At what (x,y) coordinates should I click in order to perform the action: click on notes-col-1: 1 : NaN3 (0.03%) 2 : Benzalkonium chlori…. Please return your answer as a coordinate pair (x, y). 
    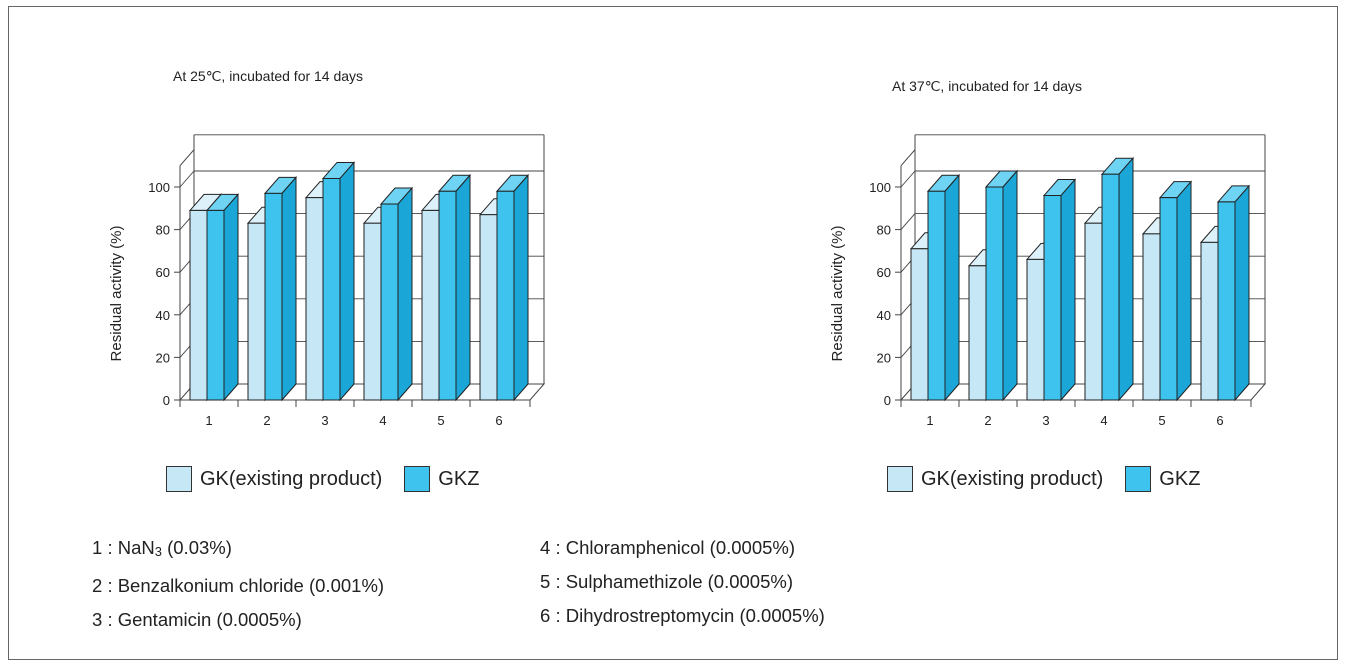
    Looking at the image, I should click on (238, 584).